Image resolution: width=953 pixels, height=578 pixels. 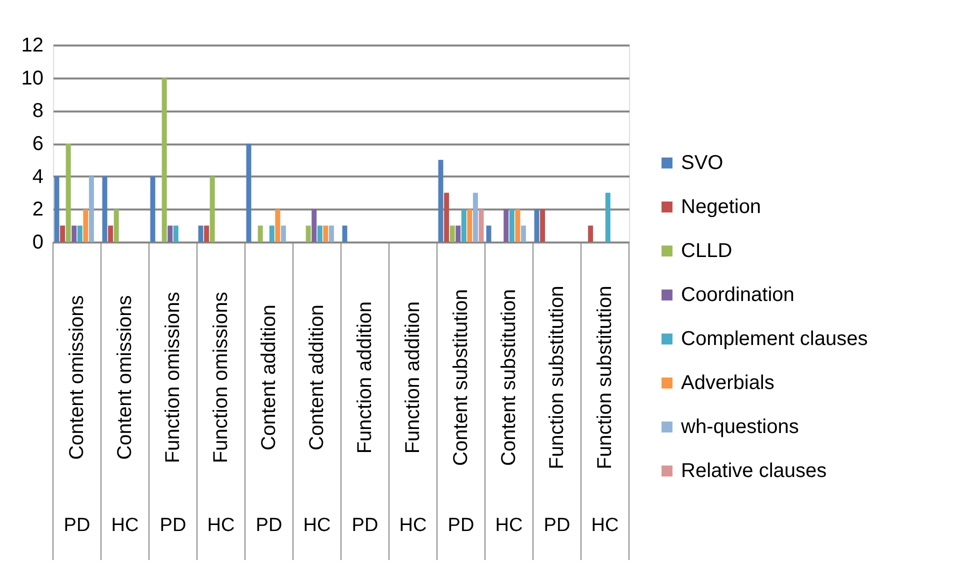 I want to click on legend-label: Relative clauses, so click(x=754, y=471).